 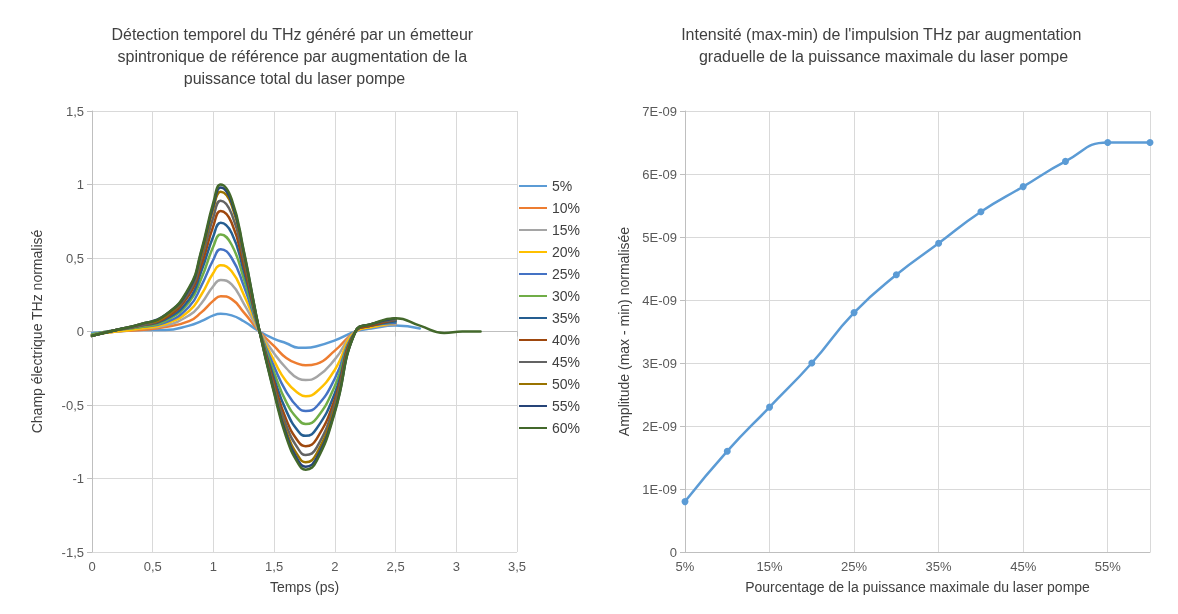 I want to click on y-tick-label: -1, so click(x=78, y=478).